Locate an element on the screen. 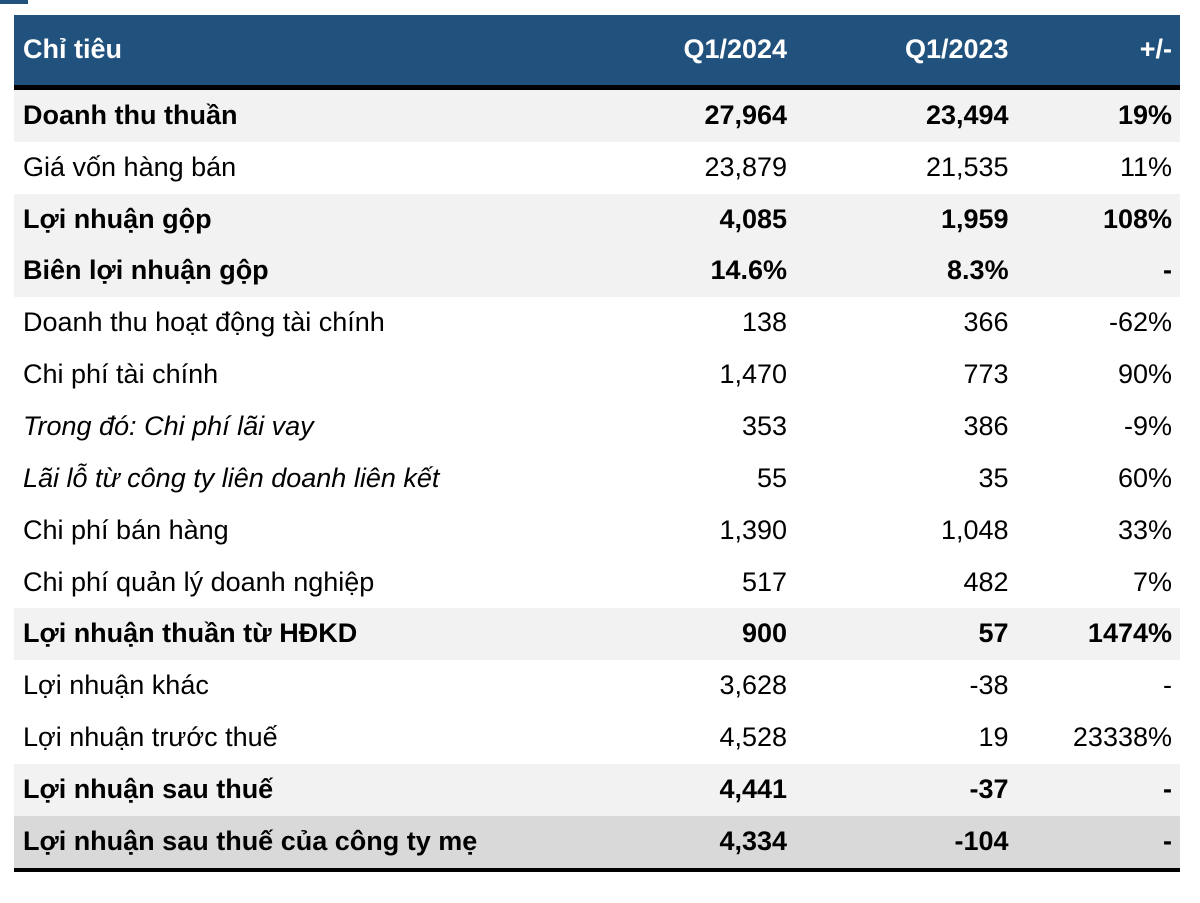 Image resolution: width=1200 pixels, height=903 pixels. table-row: Lợi nhuận trước thuế 4,528 19 23338% is located at coordinates (597, 738).